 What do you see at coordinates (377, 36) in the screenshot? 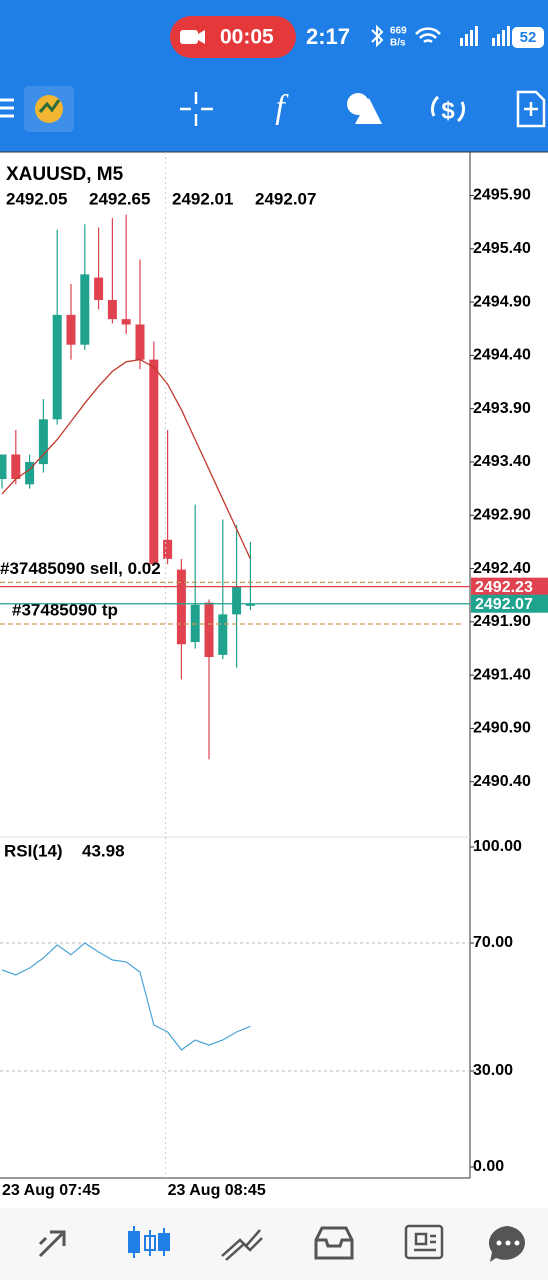
I see `bluetooth-icon` at bounding box center [377, 36].